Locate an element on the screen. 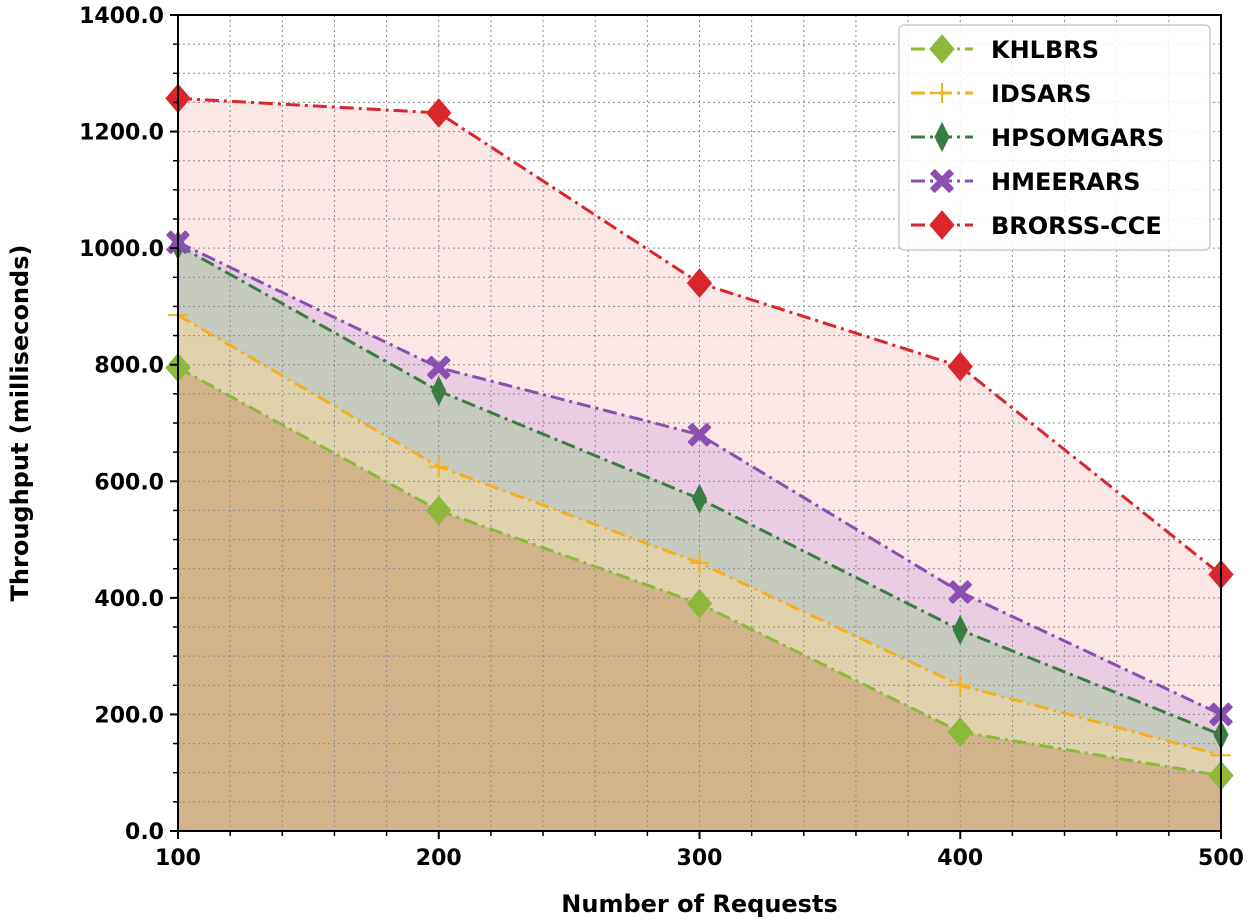 This screenshot has width=1250, height=924. y-axis-label: Throughput (milliseconds) is located at coordinates (20, 423).